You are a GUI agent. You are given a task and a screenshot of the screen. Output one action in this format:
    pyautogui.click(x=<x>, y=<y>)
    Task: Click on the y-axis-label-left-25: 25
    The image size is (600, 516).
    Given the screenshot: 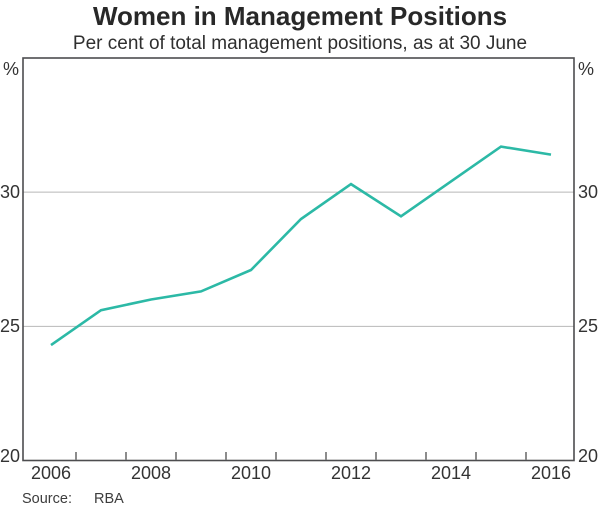 What is the action you would take?
    pyautogui.click(x=10, y=326)
    